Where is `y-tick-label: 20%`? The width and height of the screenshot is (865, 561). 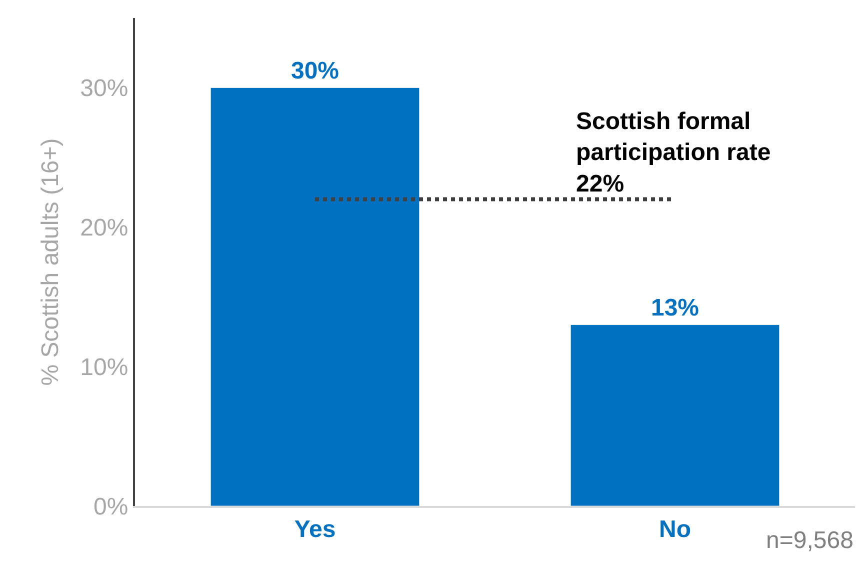 y-tick-label: 20% is located at coordinates (104, 228).